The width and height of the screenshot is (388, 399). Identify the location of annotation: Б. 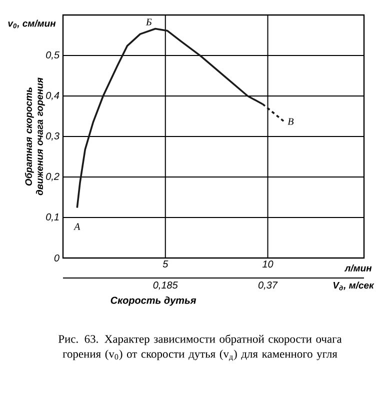
(149, 22).